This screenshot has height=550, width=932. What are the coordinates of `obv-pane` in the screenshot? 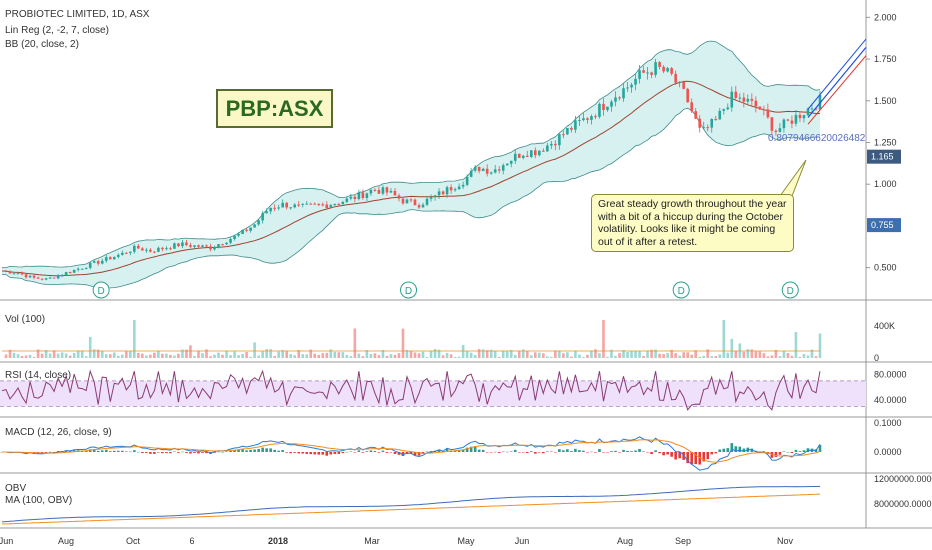 It's located at (411, 505).